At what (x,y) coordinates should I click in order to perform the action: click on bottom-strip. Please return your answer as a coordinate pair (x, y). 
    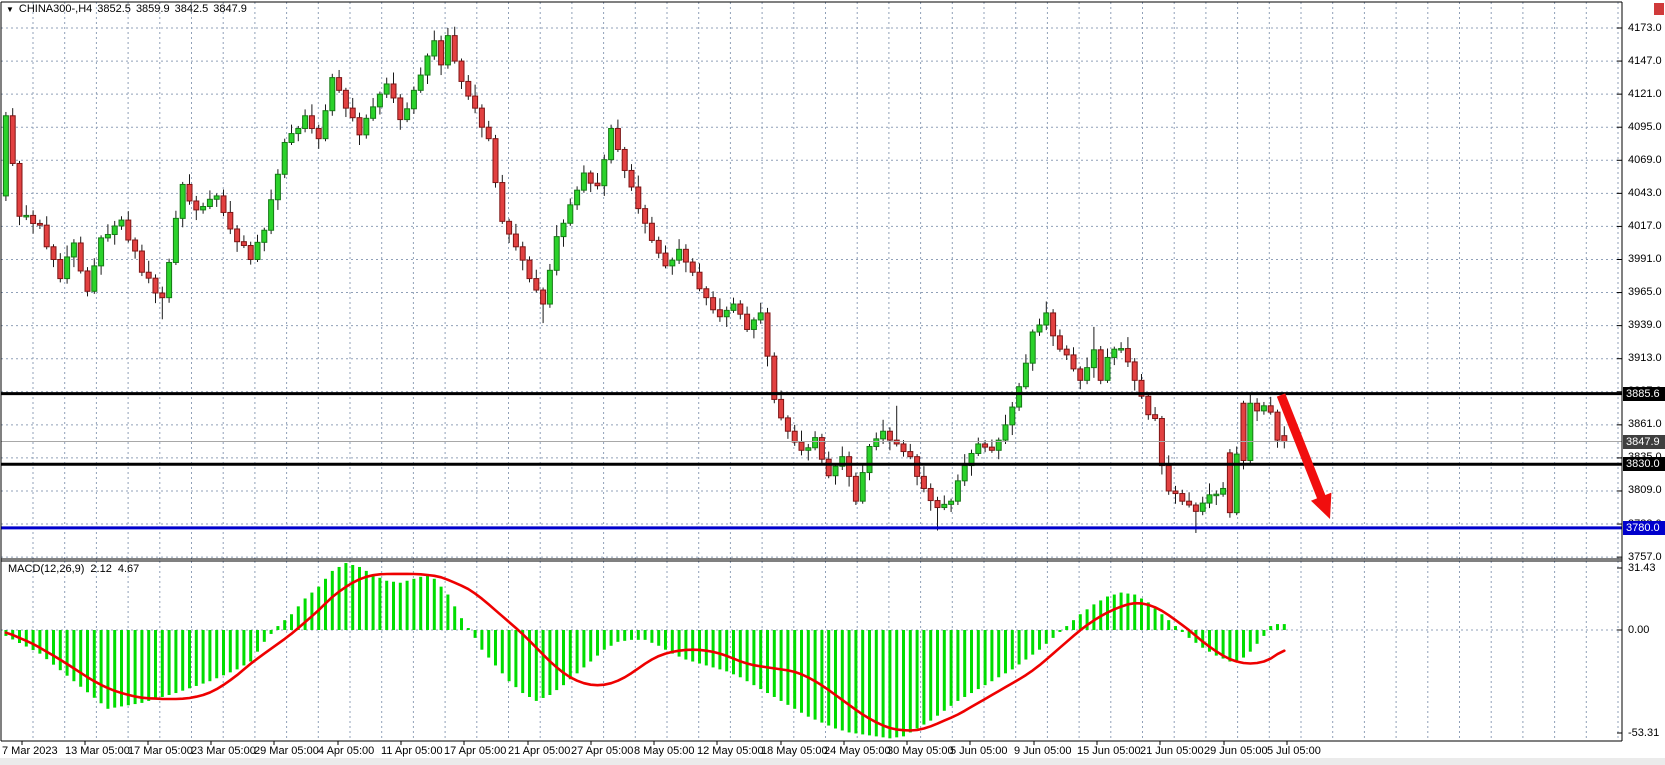
    Looking at the image, I should click on (832, 761).